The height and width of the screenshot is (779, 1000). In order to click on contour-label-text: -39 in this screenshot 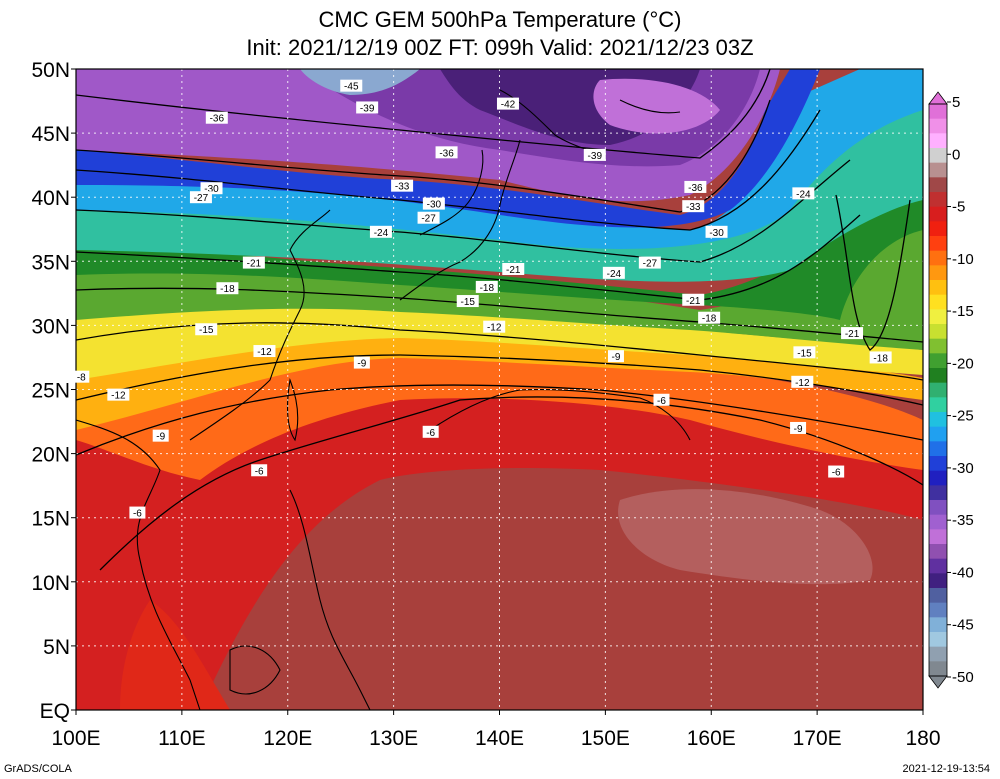, I will do `click(367, 108)`.